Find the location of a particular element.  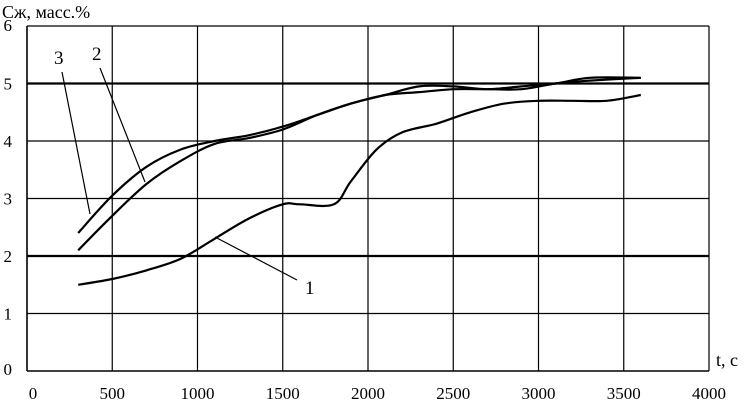

x-tick-label: 1000 is located at coordinates (198, 393).